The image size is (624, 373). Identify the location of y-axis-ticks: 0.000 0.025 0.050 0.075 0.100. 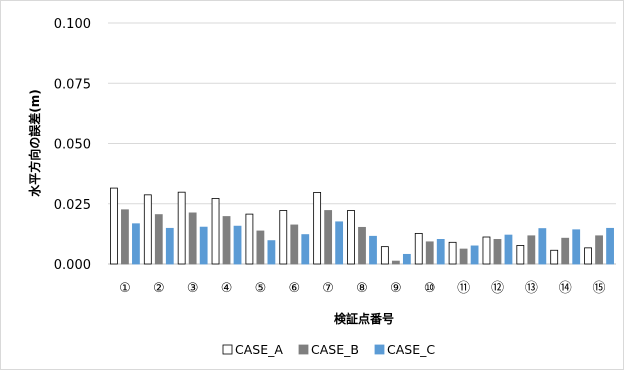
(72, 145).